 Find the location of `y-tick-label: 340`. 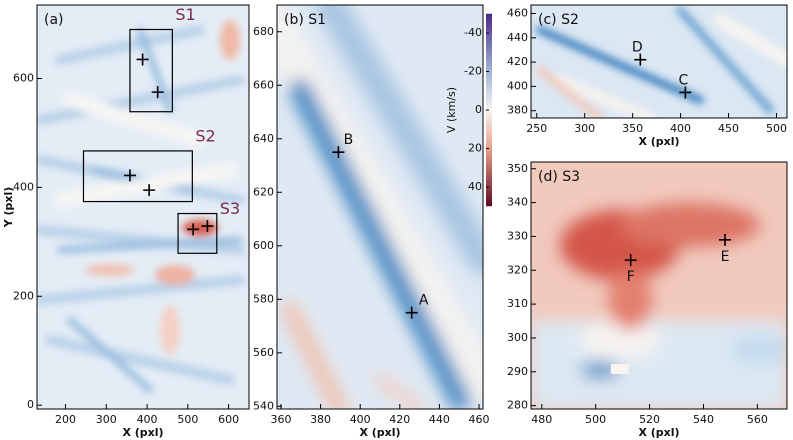

y-tick-label: 340 is located at coordinates (517, 202).